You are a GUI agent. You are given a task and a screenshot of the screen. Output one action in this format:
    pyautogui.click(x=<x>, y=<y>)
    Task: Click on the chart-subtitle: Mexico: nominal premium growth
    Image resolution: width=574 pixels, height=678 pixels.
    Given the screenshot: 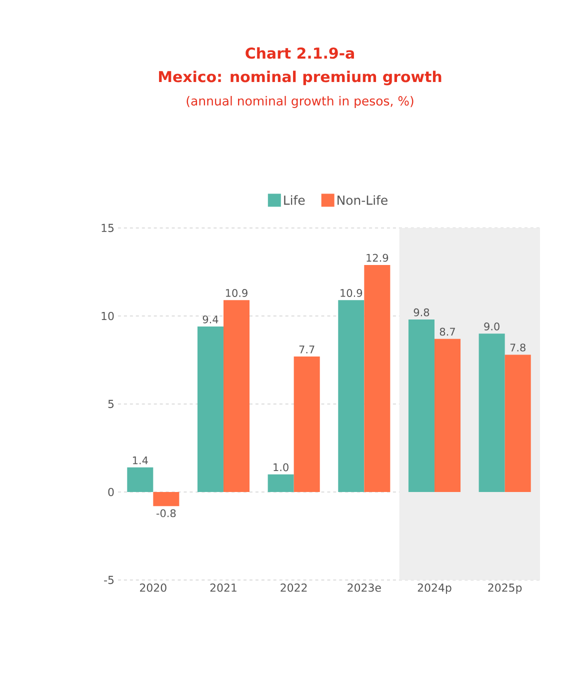 What is the action you would take?
    pyautogui.click(x=300, y=78)
    